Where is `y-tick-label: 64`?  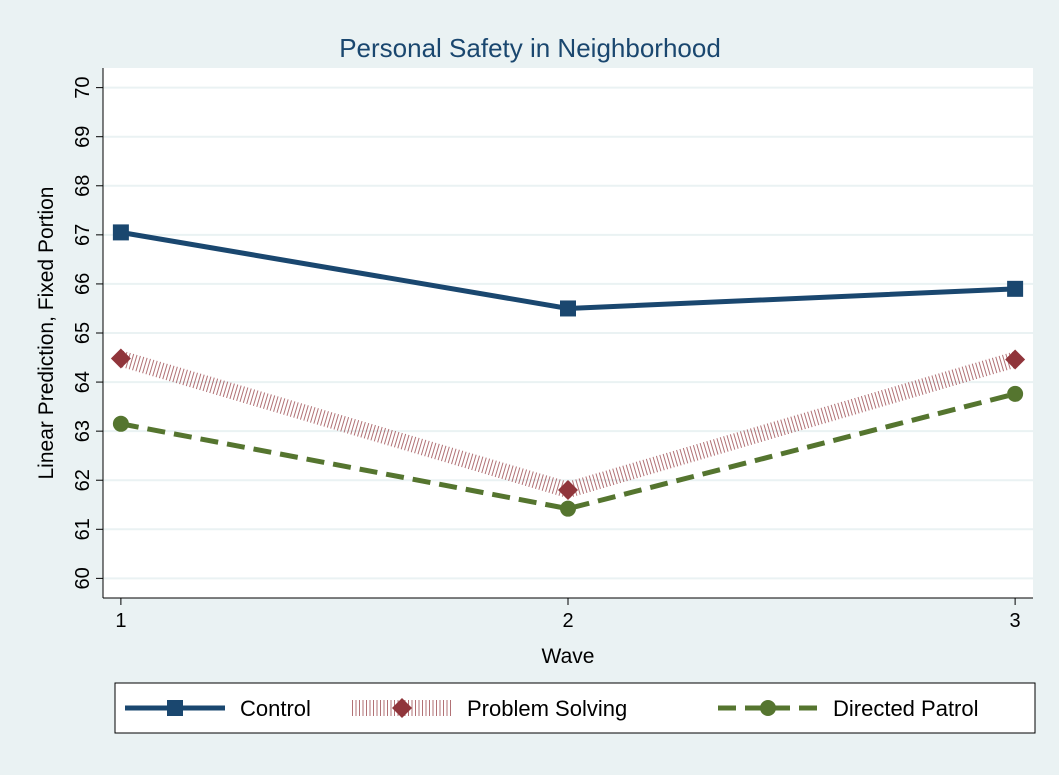 y-tick-label: 64 is located at coordinates (83, 382).